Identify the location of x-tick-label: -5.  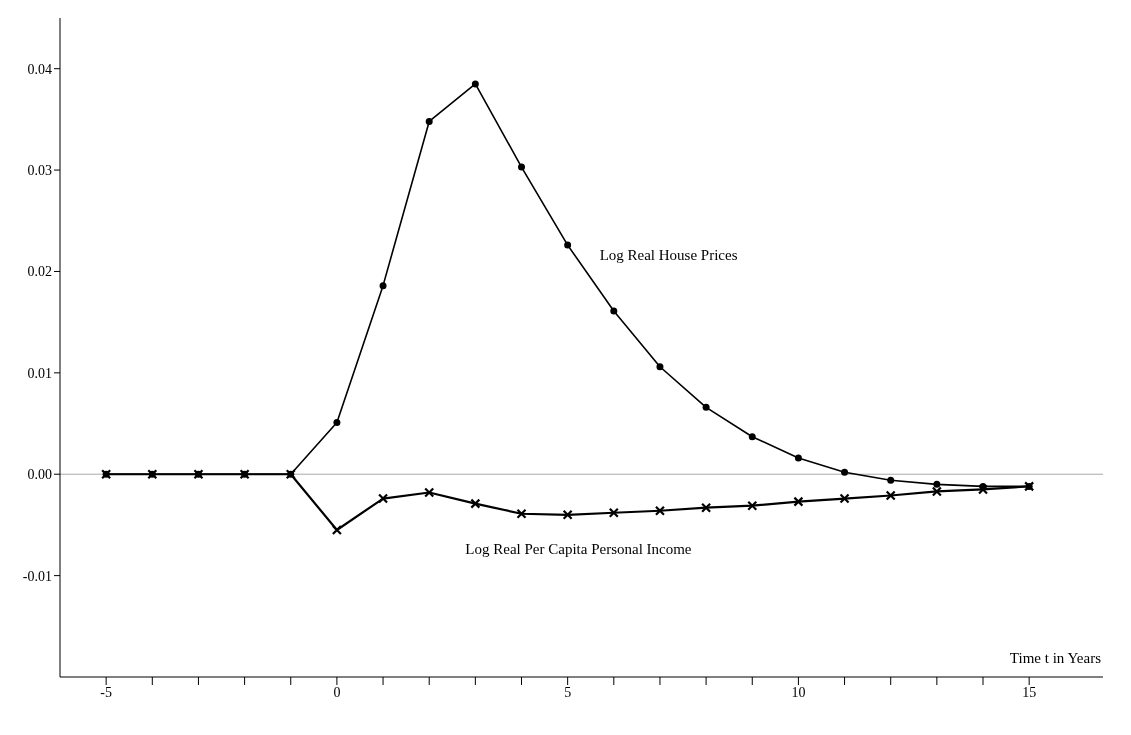
(106, 692).